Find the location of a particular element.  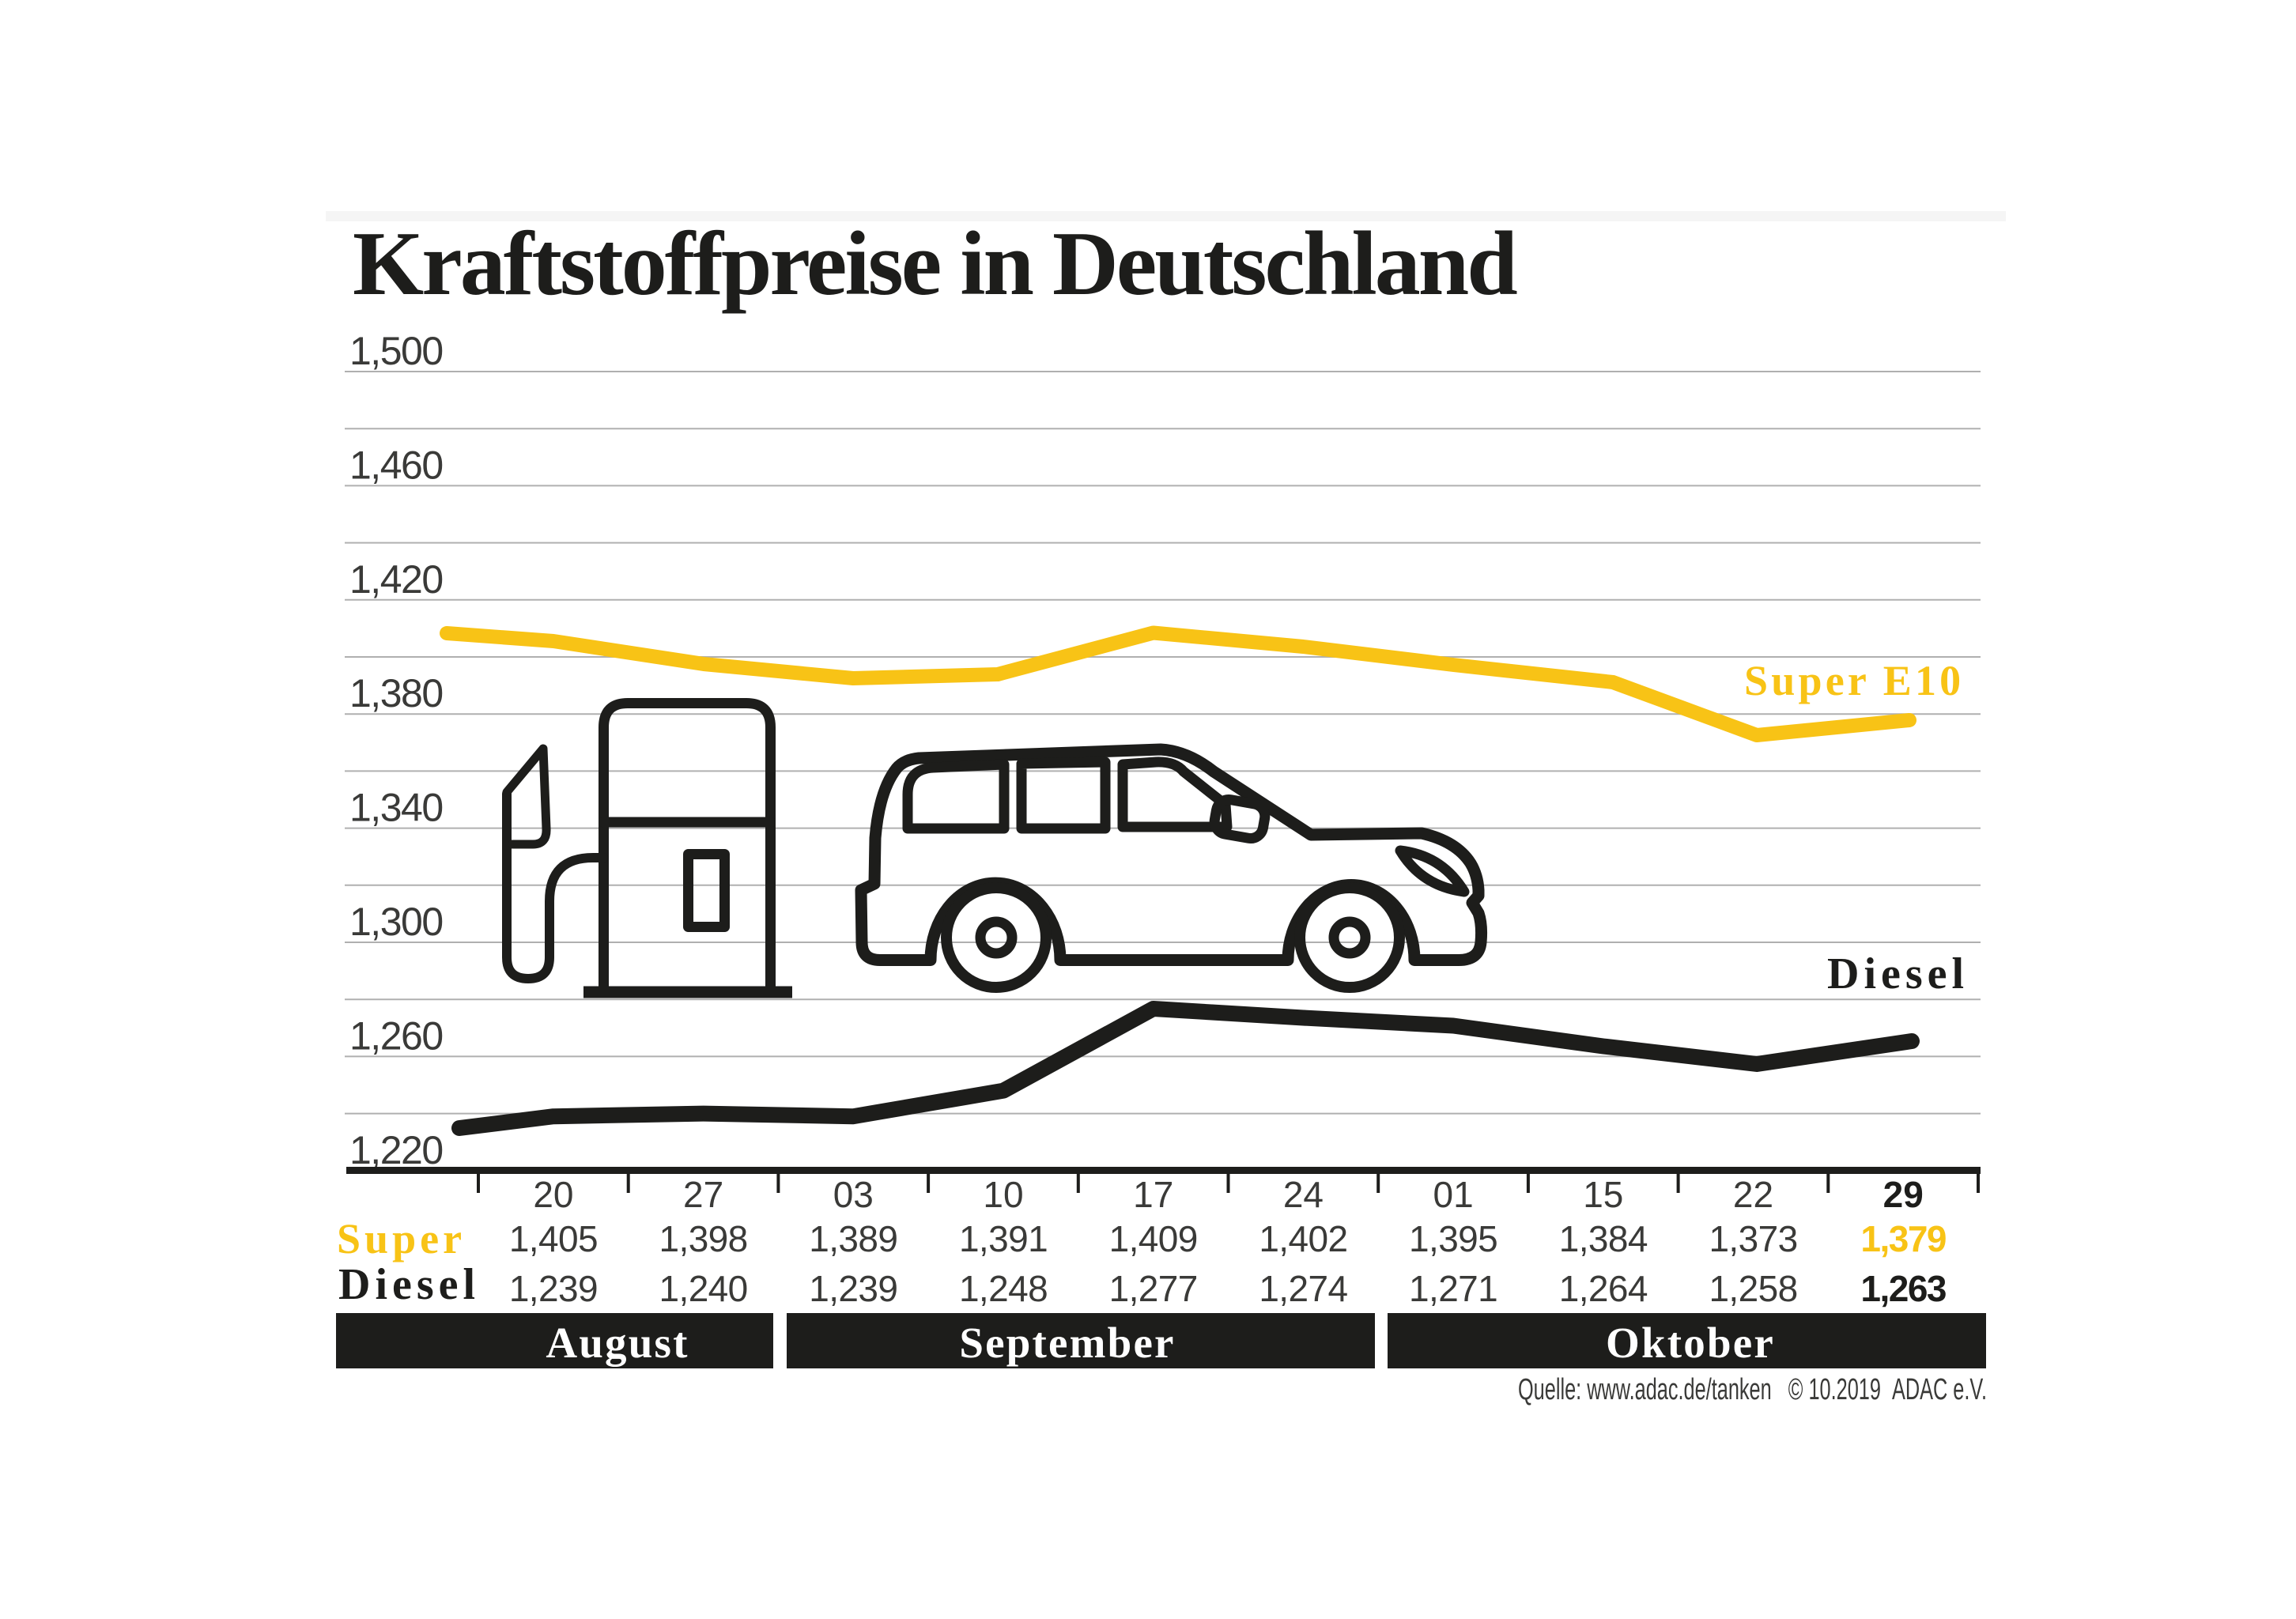

svg-text: 1,258 is located at coordinates (1753, 1289).